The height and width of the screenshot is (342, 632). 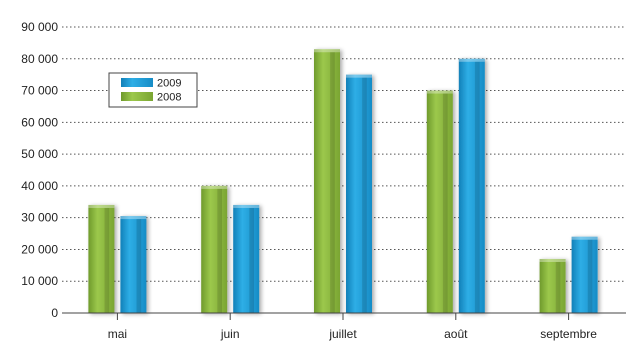 What do you see at coordinates (39, 281) in the screenshot?
I see `y-tick-label: 10 000` at bounding box center [39, 281].